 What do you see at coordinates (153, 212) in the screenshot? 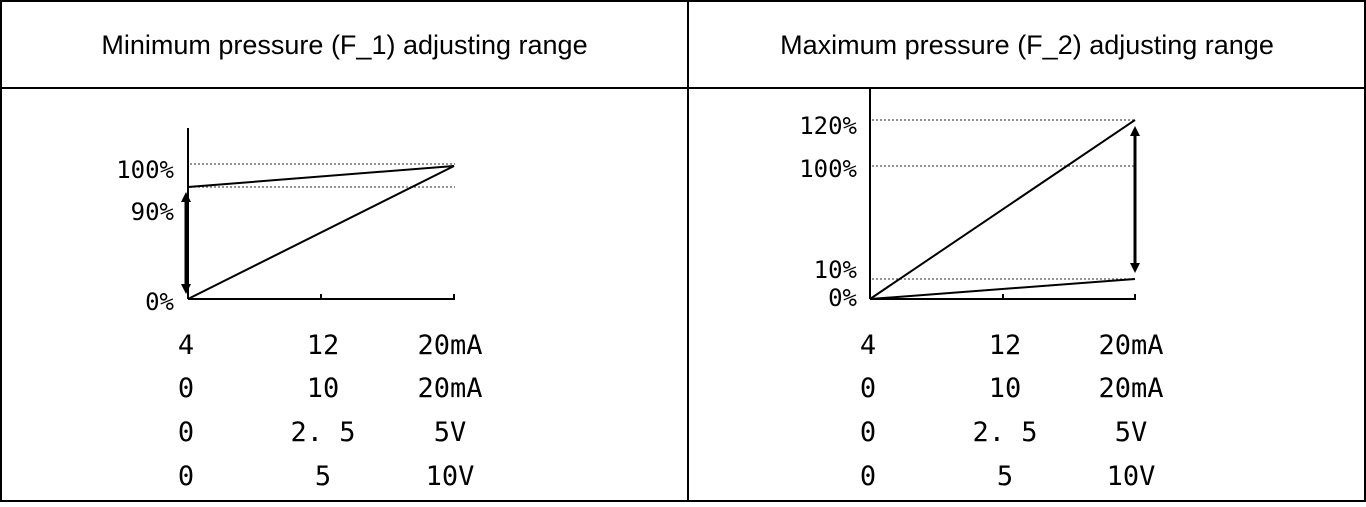
I see `y-tick-label-90: 90%` at bounding box center [153, 212].